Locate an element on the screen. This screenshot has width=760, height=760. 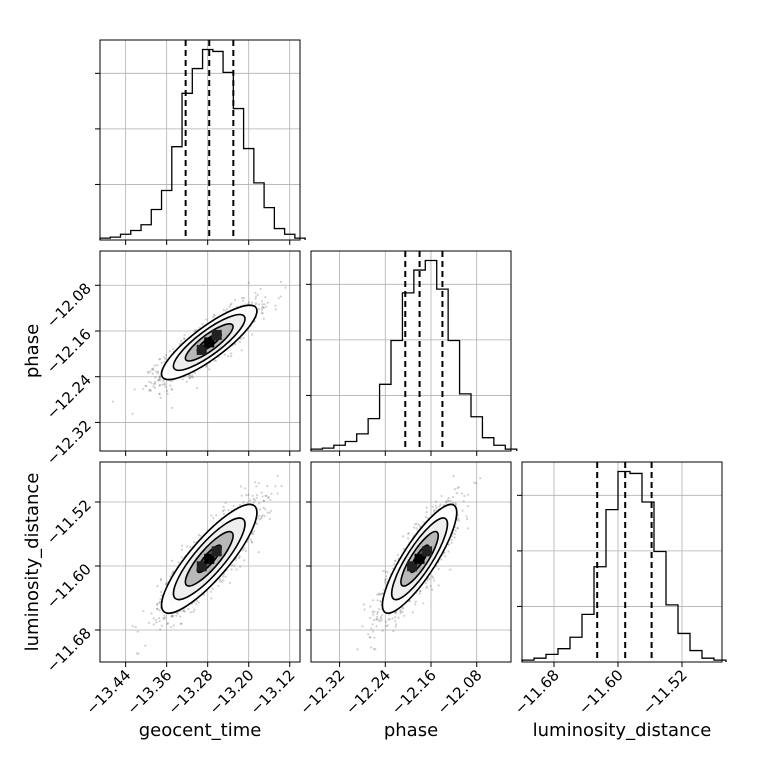
histogram-phase is located at coordinates (414, 355).